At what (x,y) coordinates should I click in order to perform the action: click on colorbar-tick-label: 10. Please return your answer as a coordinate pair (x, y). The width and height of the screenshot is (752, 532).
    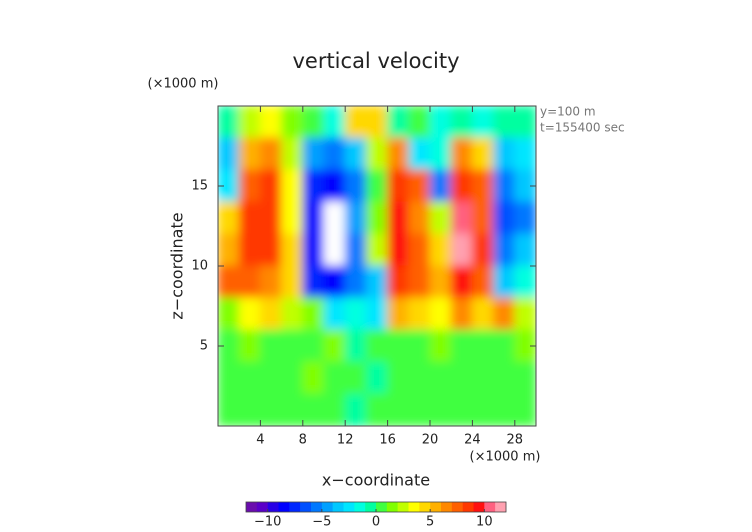
    Looking at the image, I should click on (484, 522).